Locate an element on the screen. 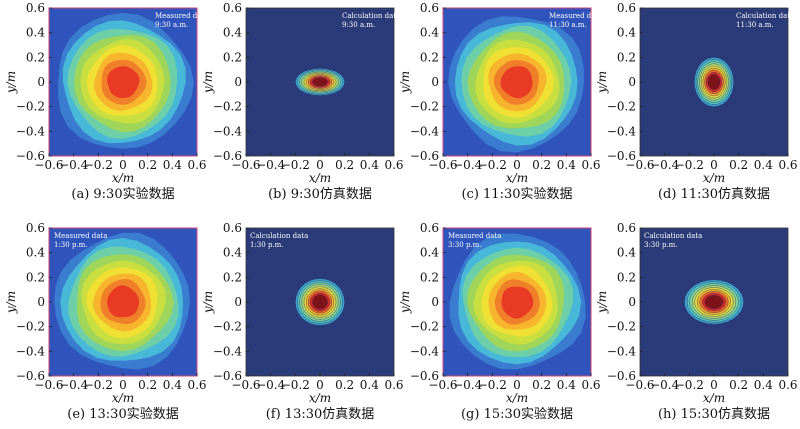  annotation-line: 1:30 p.m. is located at coordinates (267, 245).